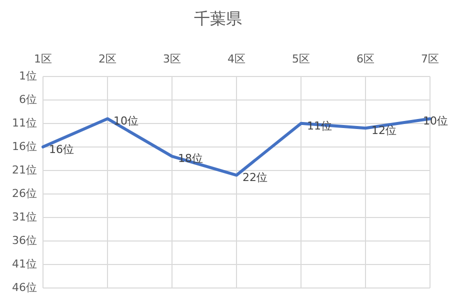  Describe the element at coordinates (24, 146) in the screenshot. I see `y-tick-label: 16位` at that location.